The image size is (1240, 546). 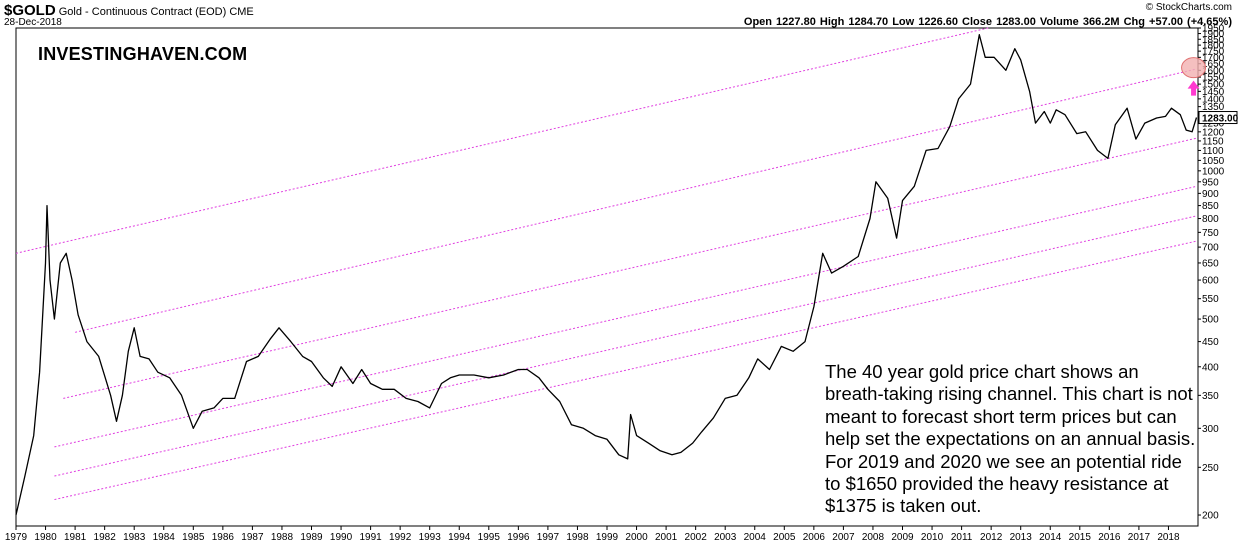 I want to click on x-tick-label: 1996, so click(x=518, y=537).